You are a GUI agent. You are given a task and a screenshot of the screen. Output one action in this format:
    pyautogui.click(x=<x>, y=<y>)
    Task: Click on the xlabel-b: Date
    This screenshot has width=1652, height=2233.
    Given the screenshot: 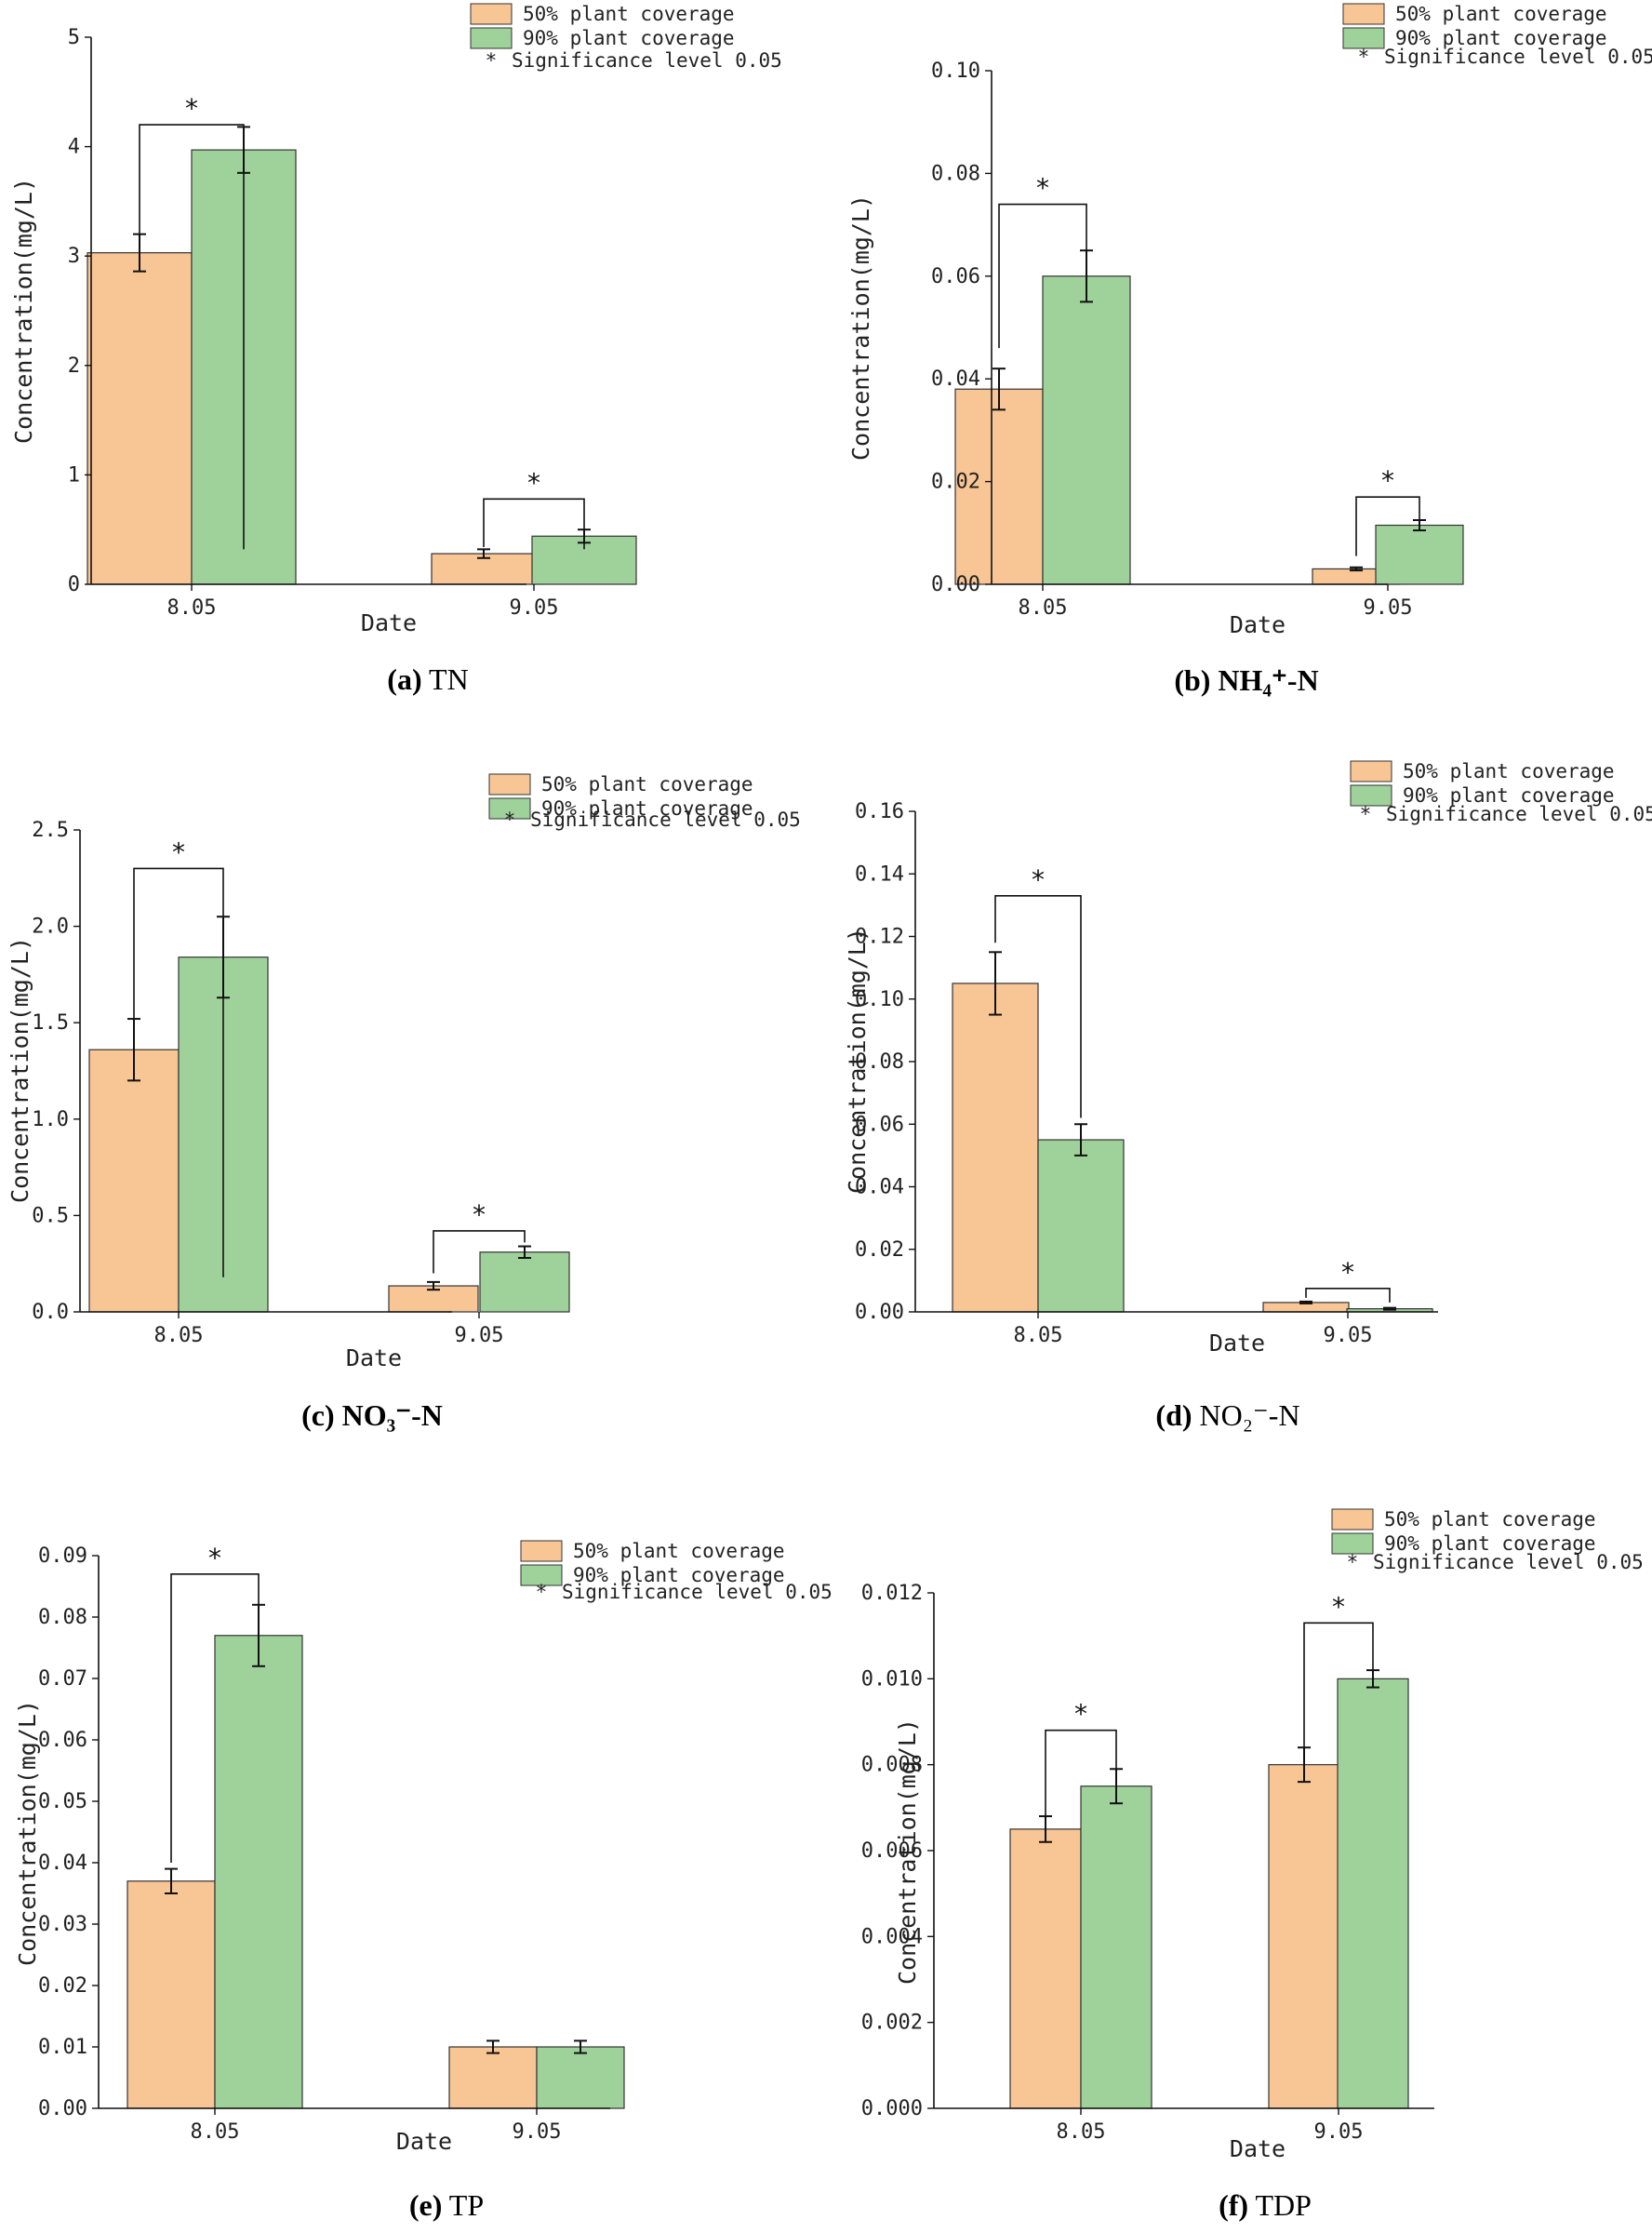 What is the action you would take?
    pyautogui.click(x=1258, y=624)
    